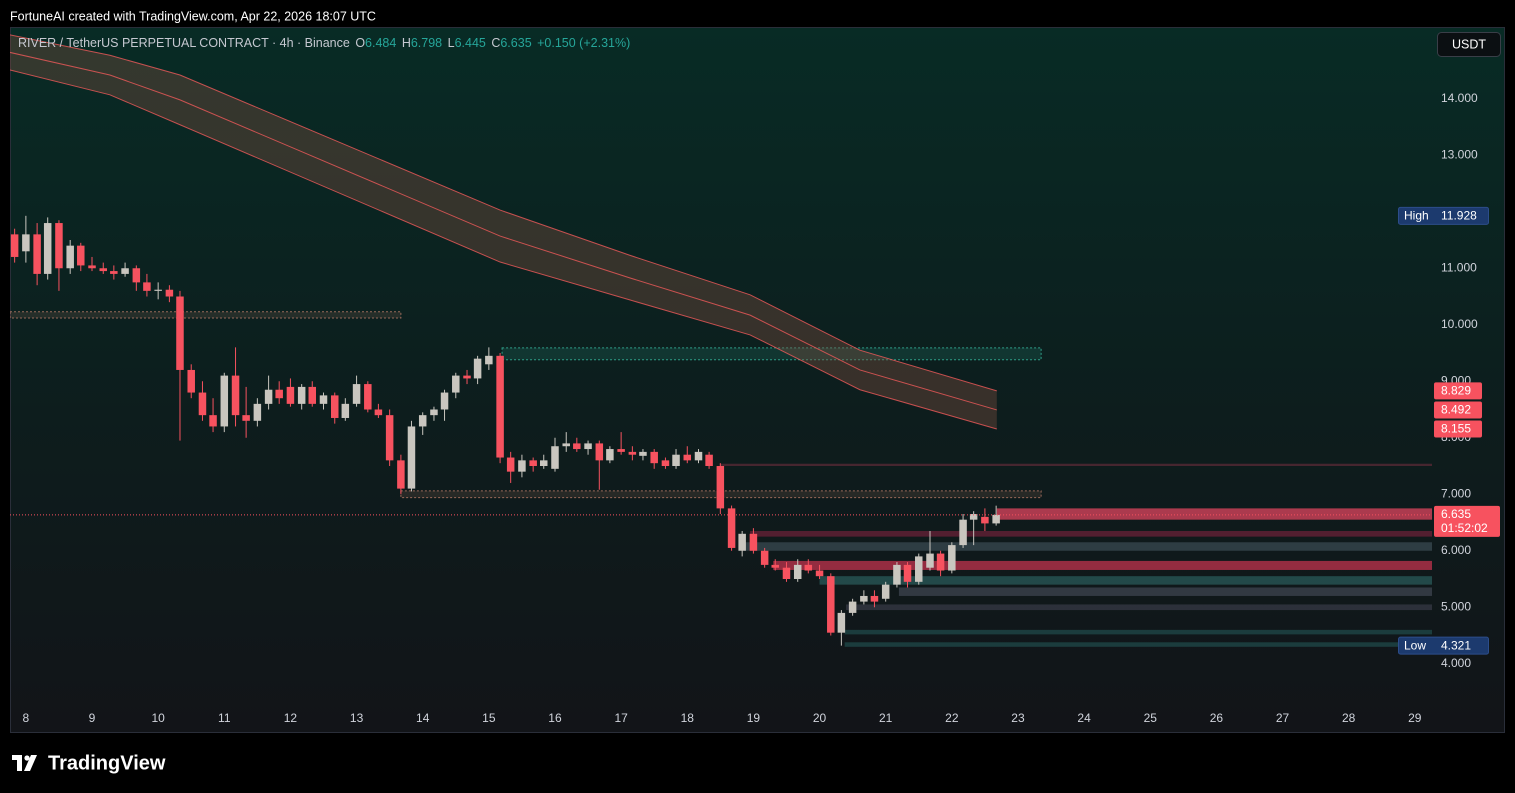 The image size is (1515, 793). I want to click on zone, so click(206, 315).